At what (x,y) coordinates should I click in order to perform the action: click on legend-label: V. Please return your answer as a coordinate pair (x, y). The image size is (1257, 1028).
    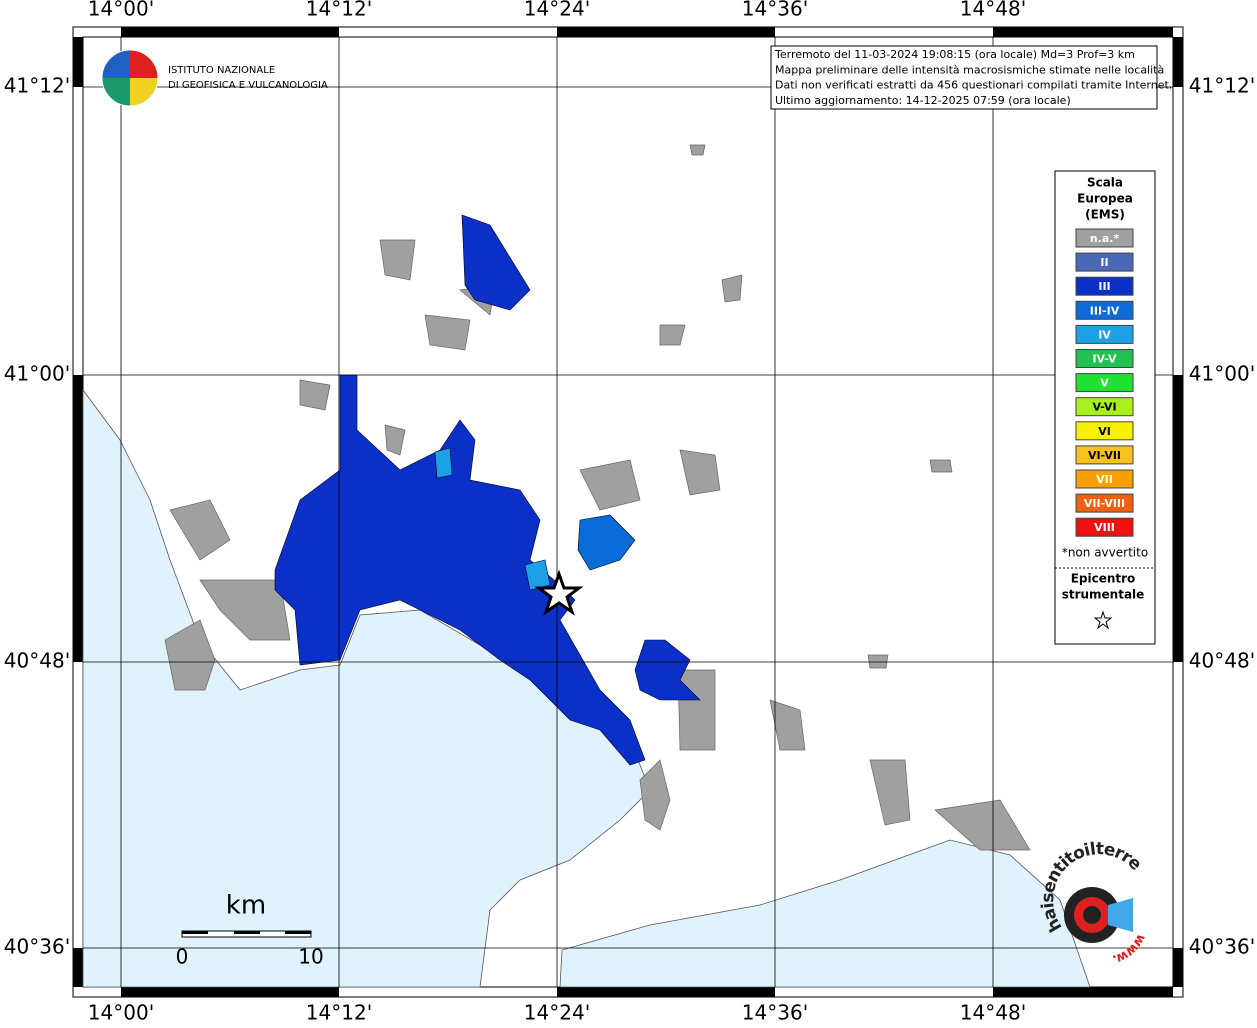
    Looking at the image, I should click on (1104, 383).